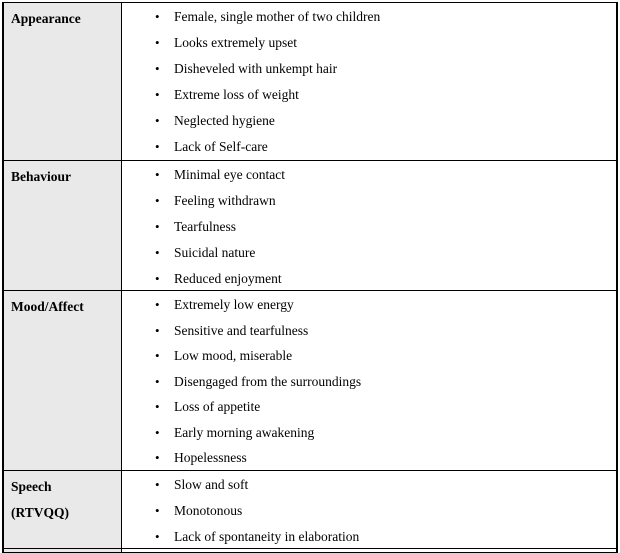 The height and width of the screenshot is (553, 620). What do you see at coordinates (217, 406) in the screenshot?
I see `list-item-text: Loss of appetite` at bounding box center [217, 406].